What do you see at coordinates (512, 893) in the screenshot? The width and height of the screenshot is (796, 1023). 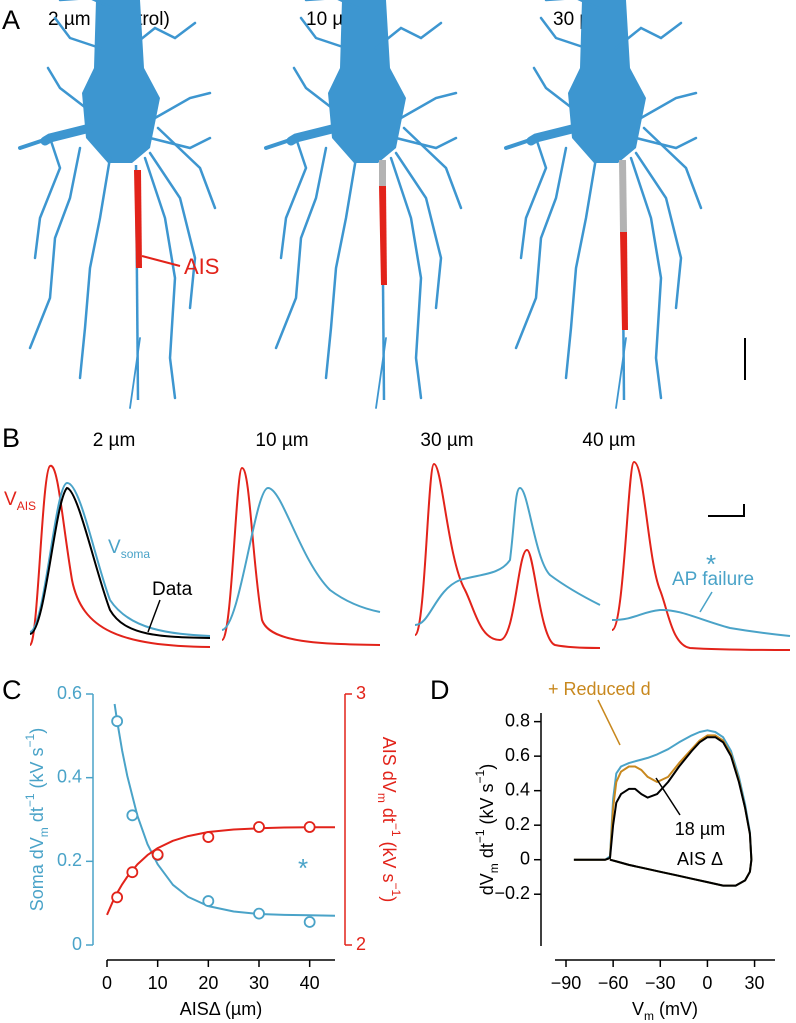 I see `y-tick-label: −0.2` at bounding box center [512, 893].